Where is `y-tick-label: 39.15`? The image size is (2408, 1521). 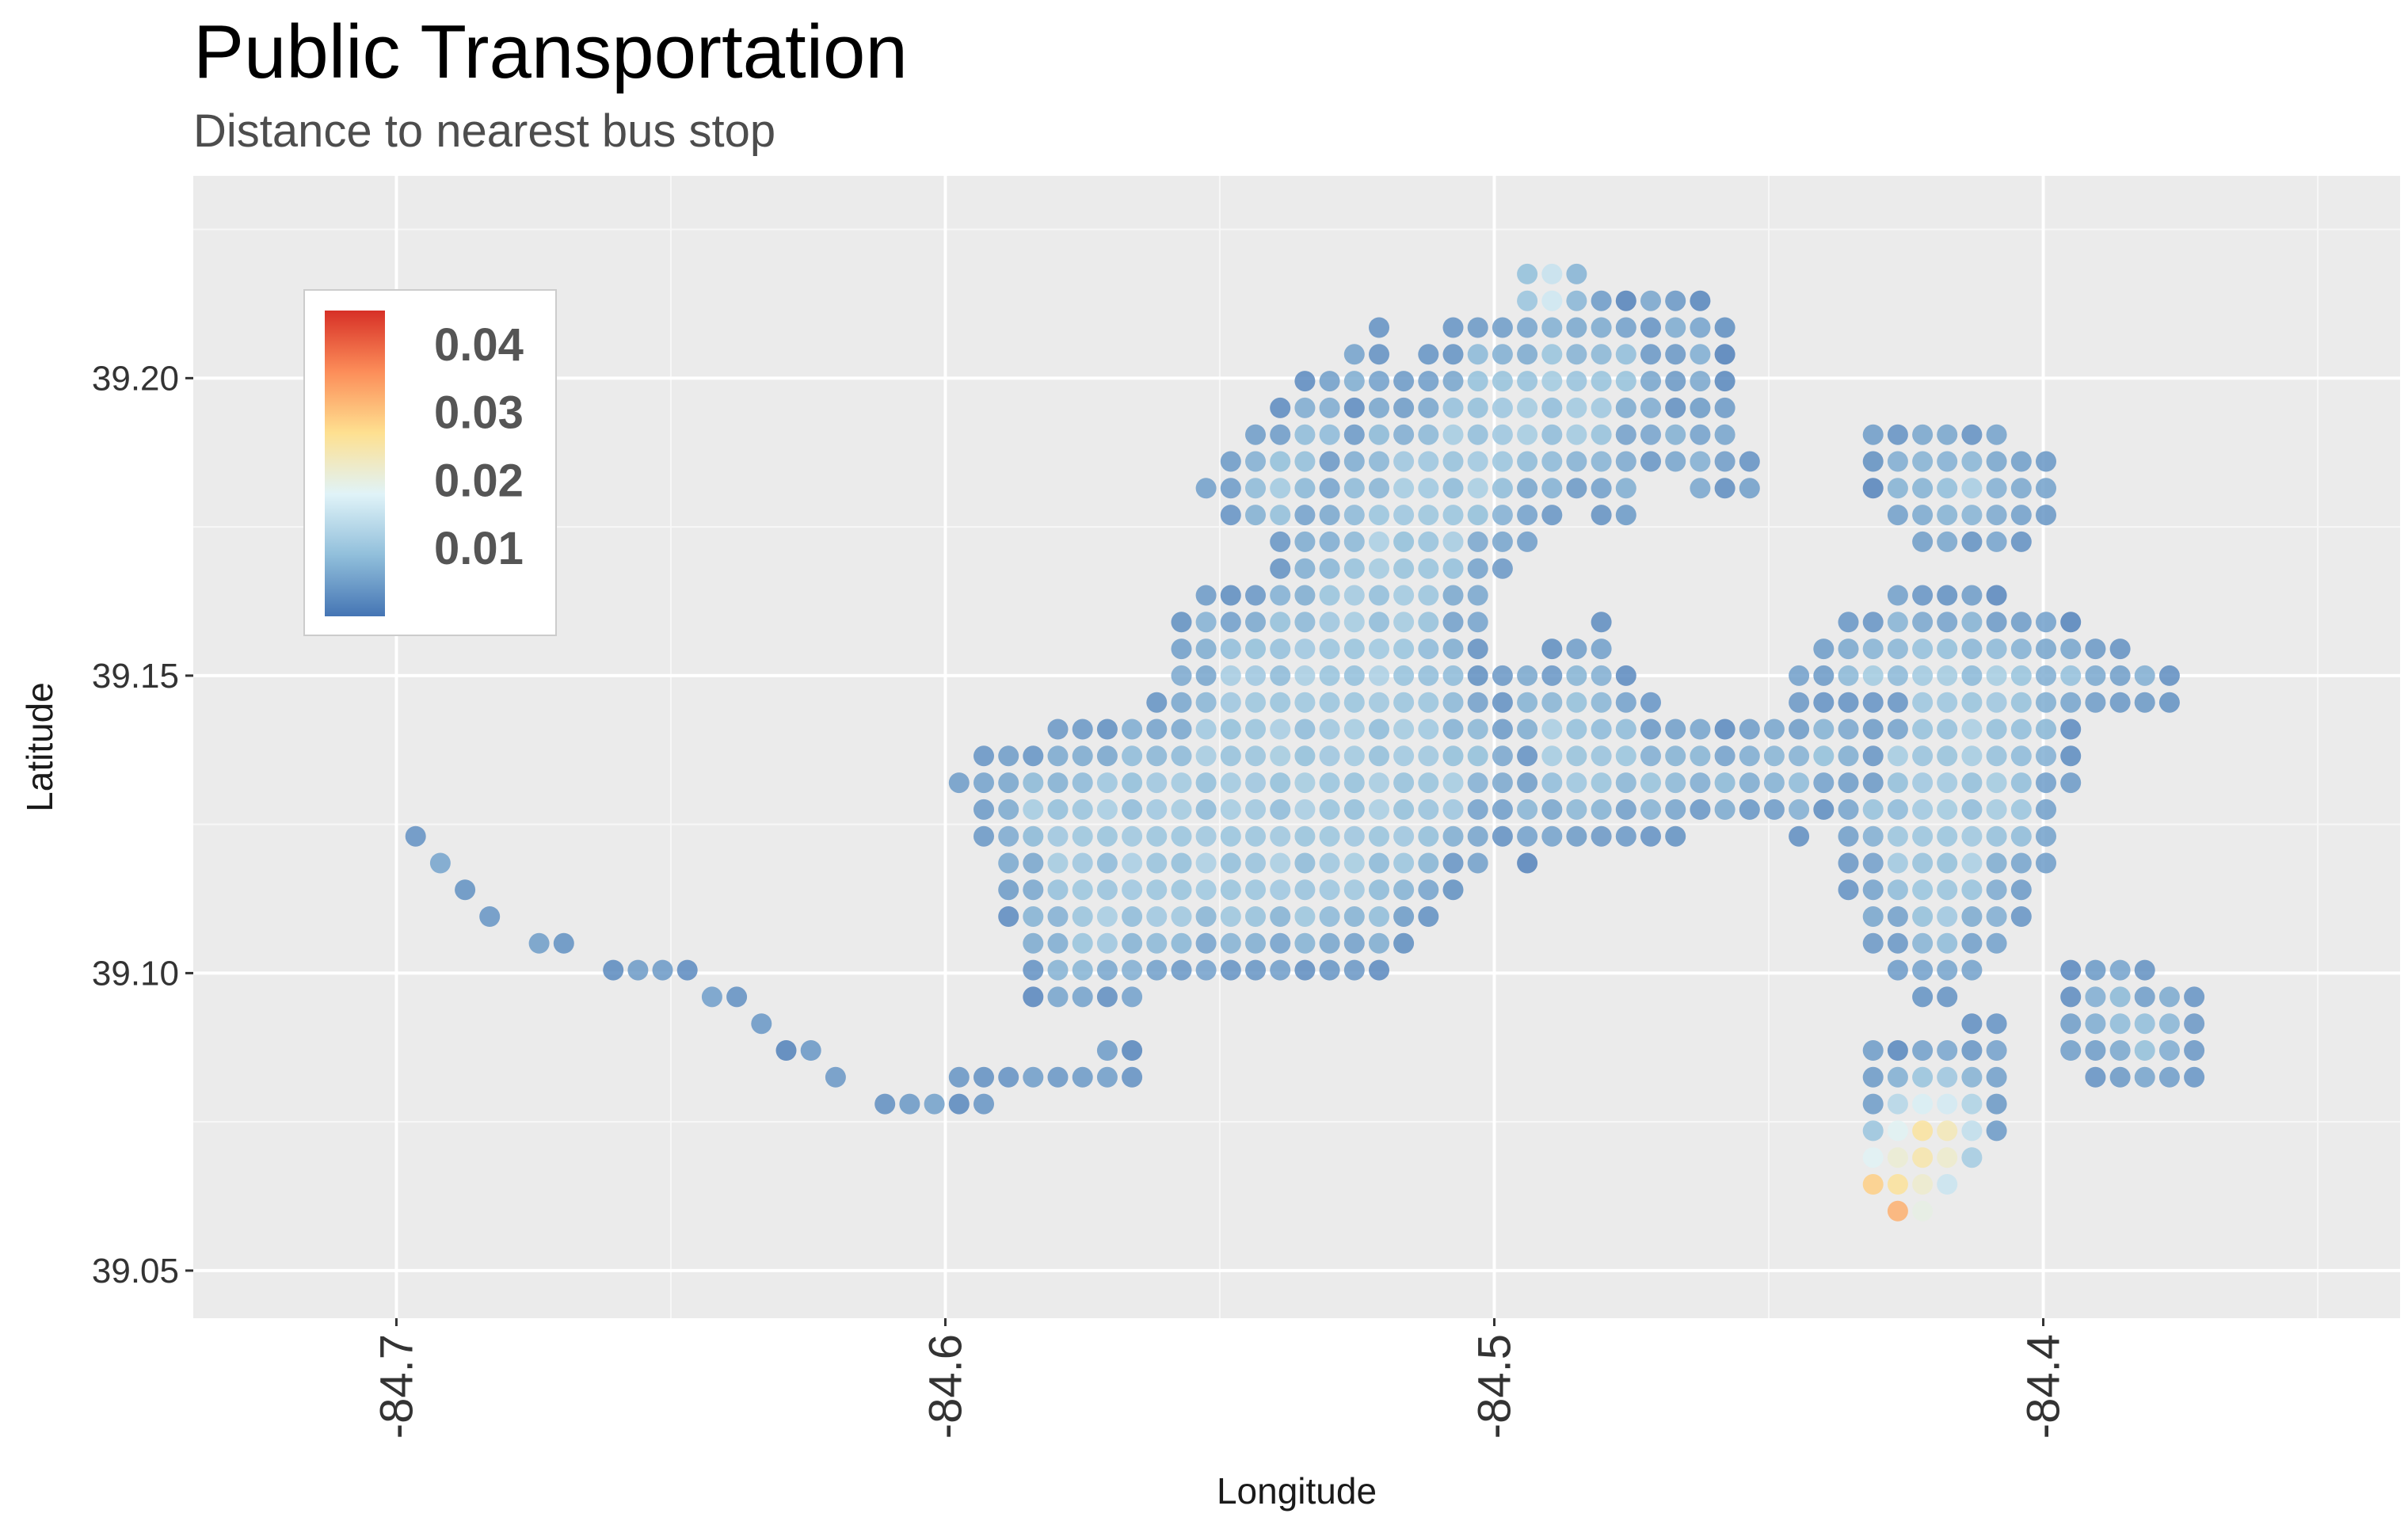 y-tick-label: 39.15 is located at coordinates (136, 677).